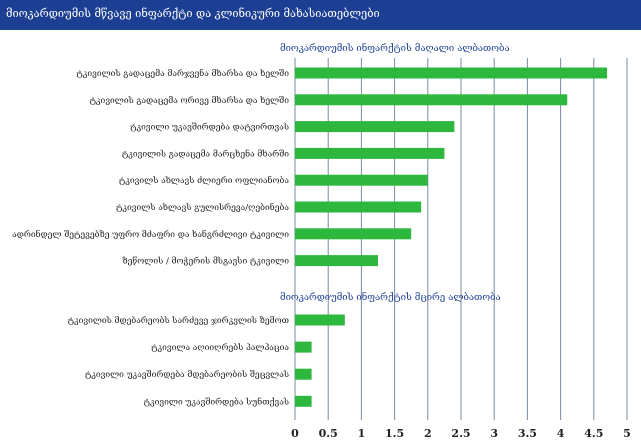  Describe the element at coordinates (204, 180) in the screenshot. I see `category-label: ტკივილს ახლავს ძლიერი ოფლიანობა` at that location.